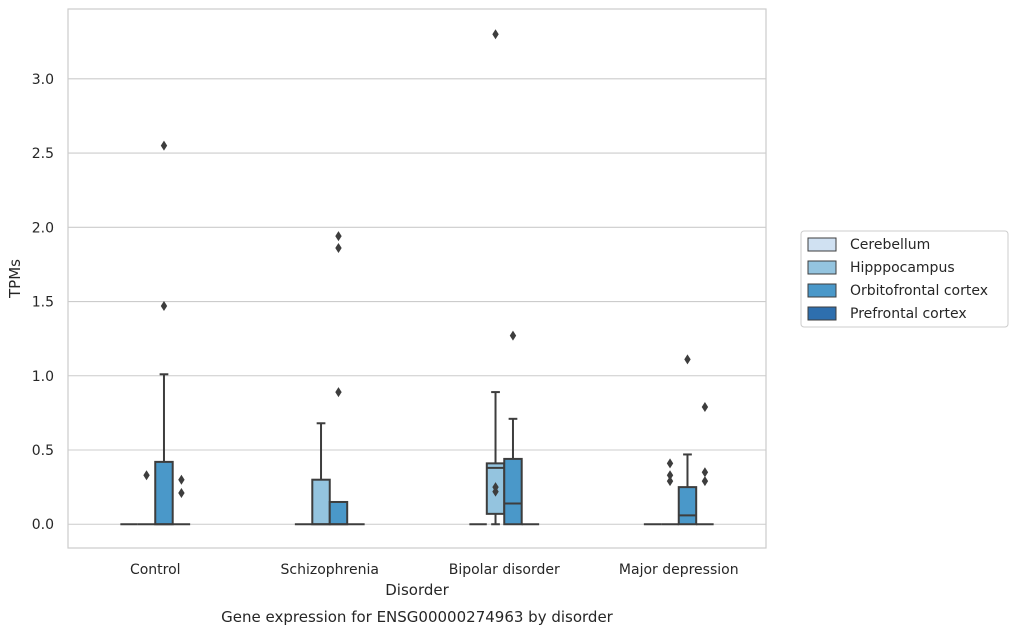 Image resolution: width=1018 pixels, height=634 pixels. Describe the element at coordinates (43, 377) in the screenshot. I see `y-tick-label: 1.0` at that location.